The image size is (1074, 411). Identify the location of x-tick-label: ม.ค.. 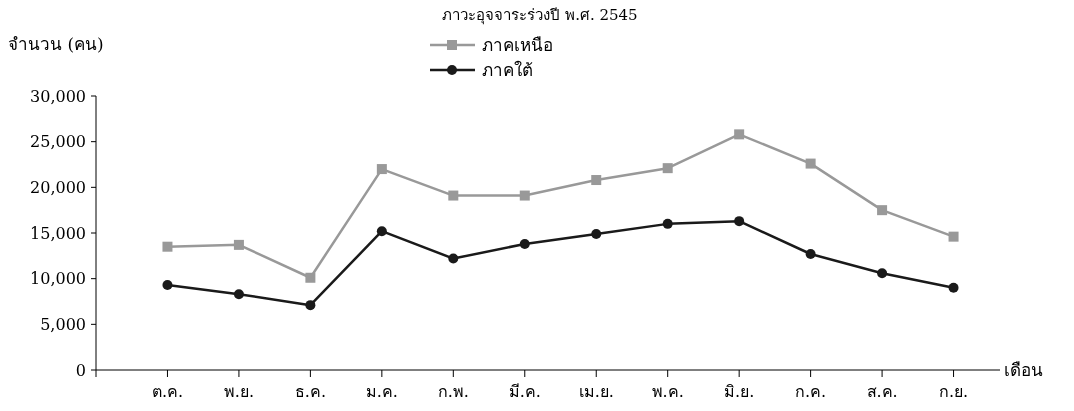
(381, 391).